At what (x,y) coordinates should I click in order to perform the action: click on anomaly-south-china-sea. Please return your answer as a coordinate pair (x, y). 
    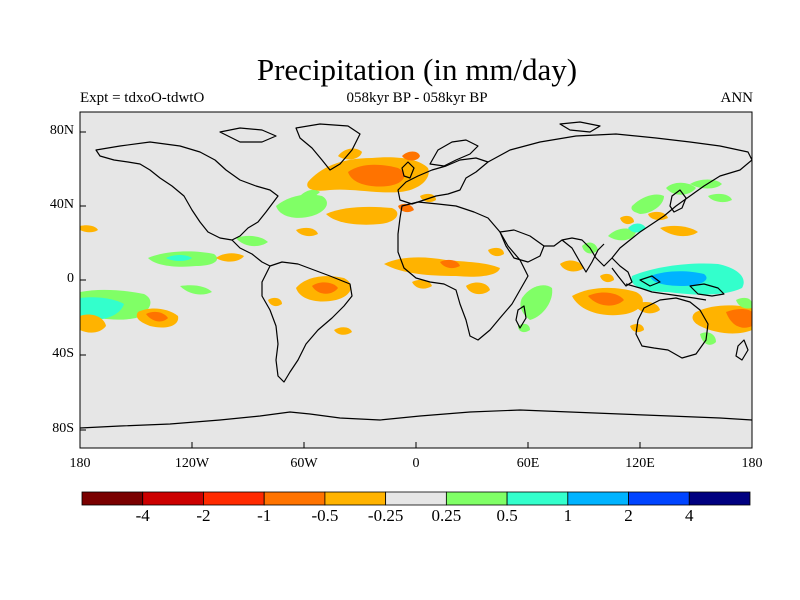
    Looking at the image, I should click on (637, 228).